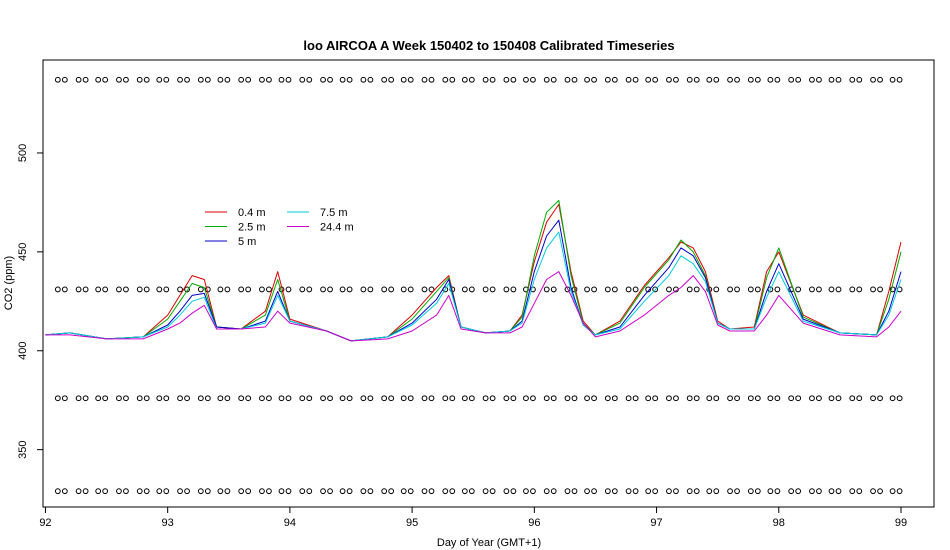 The width and height of the screenshot is (950, 550). Describe the element at coordinates (473, 518) in the screenshot. I see `x-axis: 92 93 94 95 96 97 98 99` at that location.